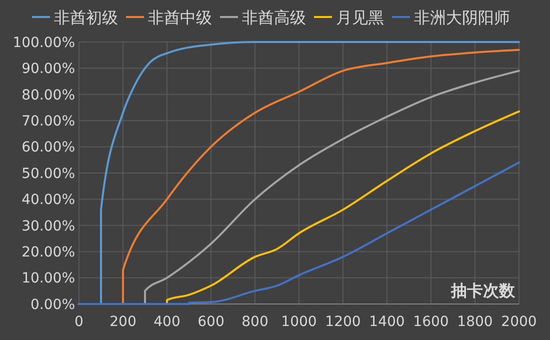 The image size is (550, 340). I want to click on x-tick-label: 600, so click(211, 322).